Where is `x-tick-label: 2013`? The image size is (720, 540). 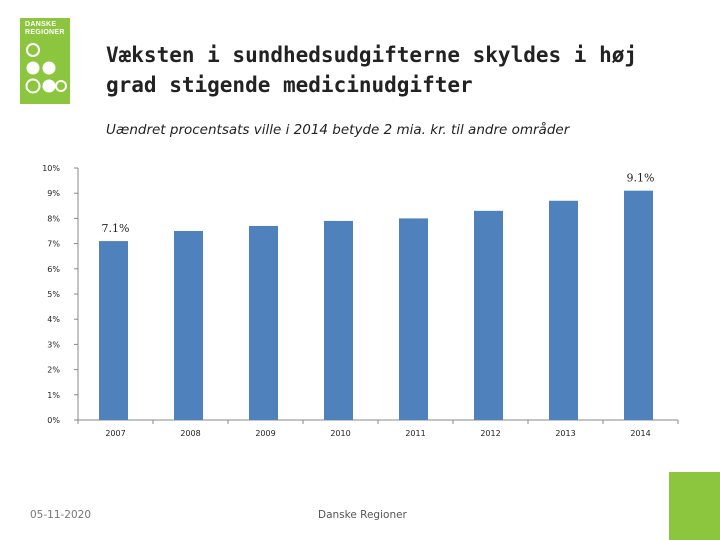 x-tick-label: 2013 is located at coordinates (565, 433).